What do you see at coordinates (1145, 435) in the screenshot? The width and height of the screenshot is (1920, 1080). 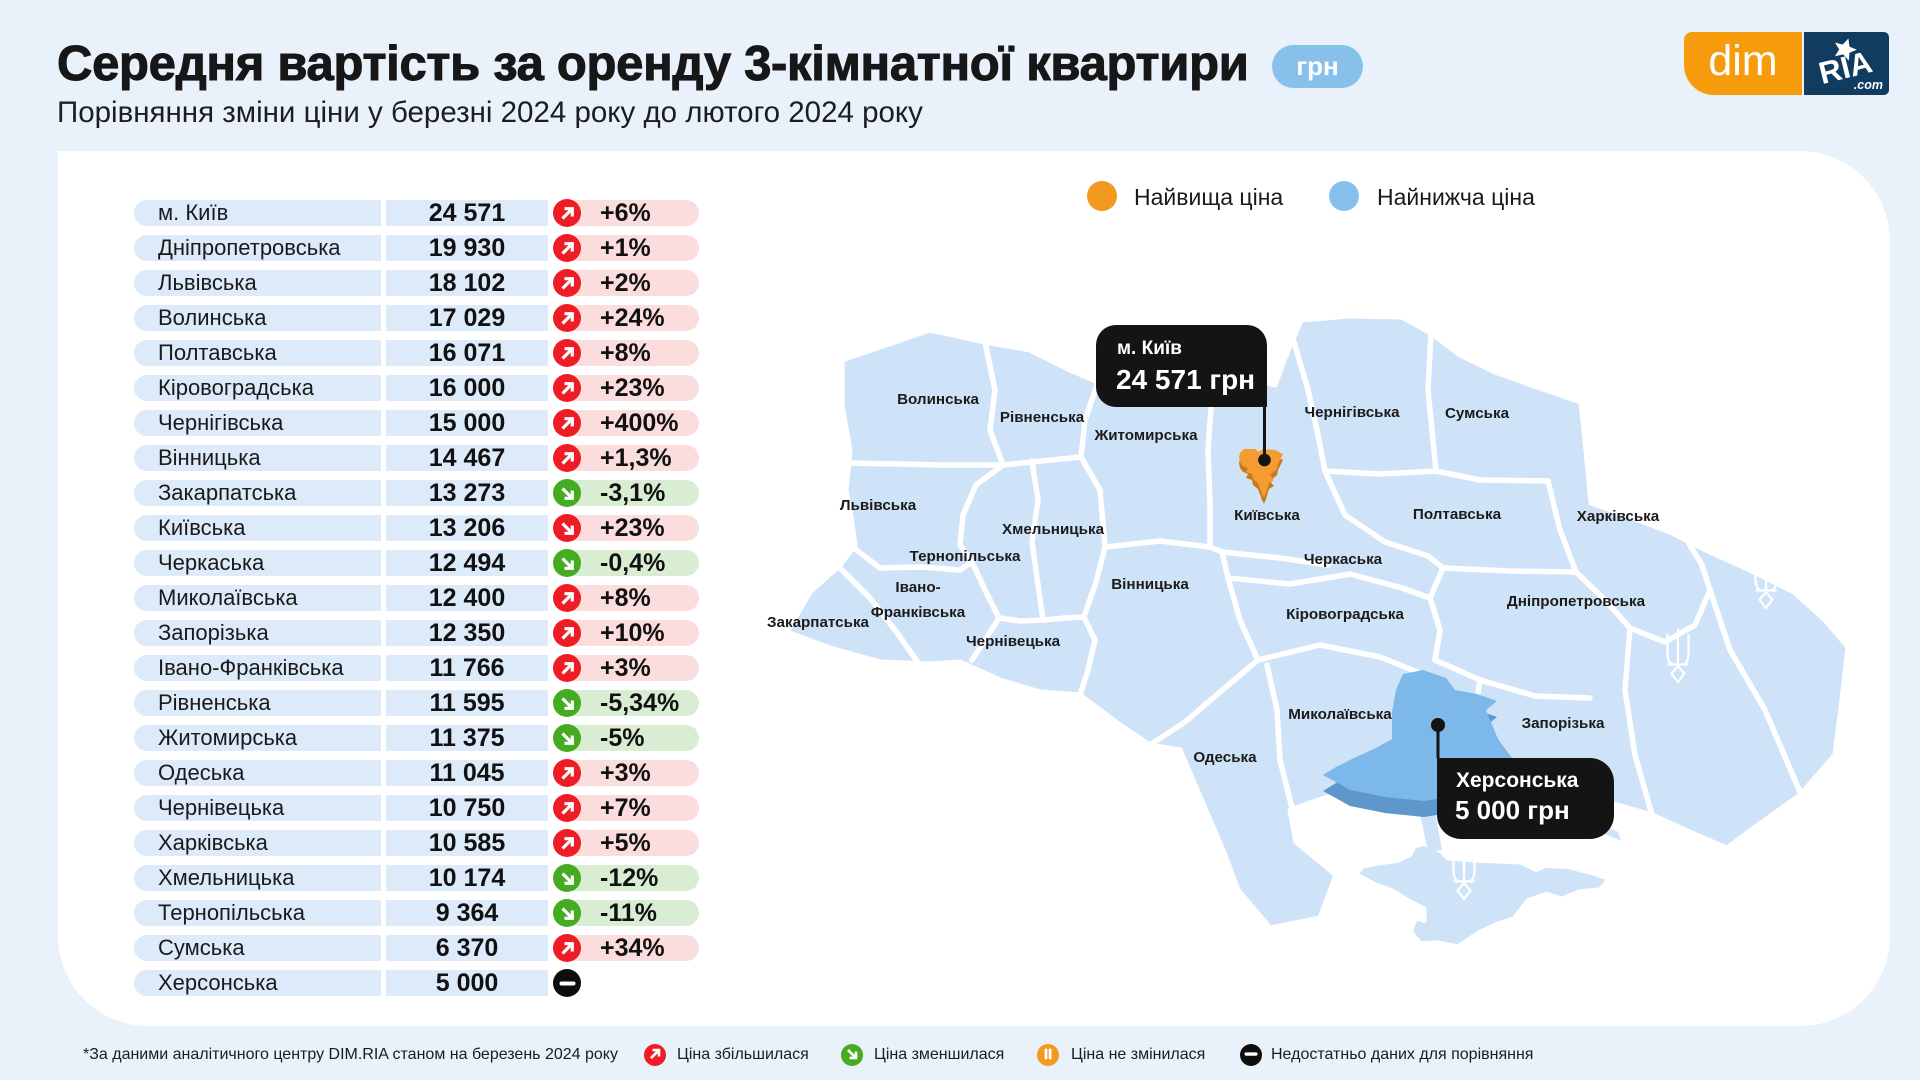 I see `svg-text: Житомирська` at bounding box center [1145, 435].